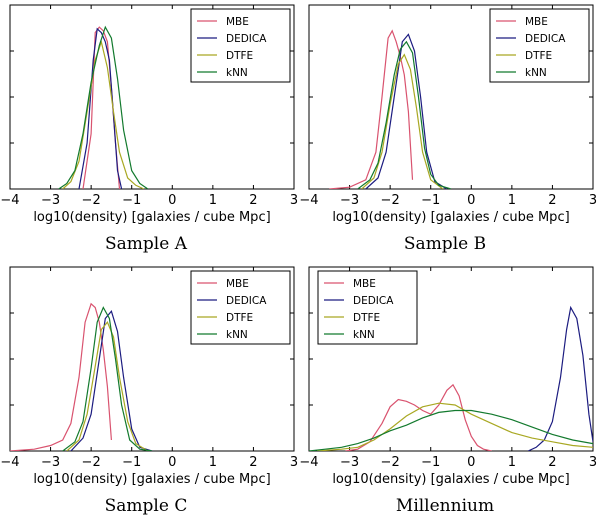 This screenshot has height=516, width=600. What do you see at coordinates (146, 506) in the screenshot?
I see `panel-caption: Sample C` at bounding box center [146, 506].